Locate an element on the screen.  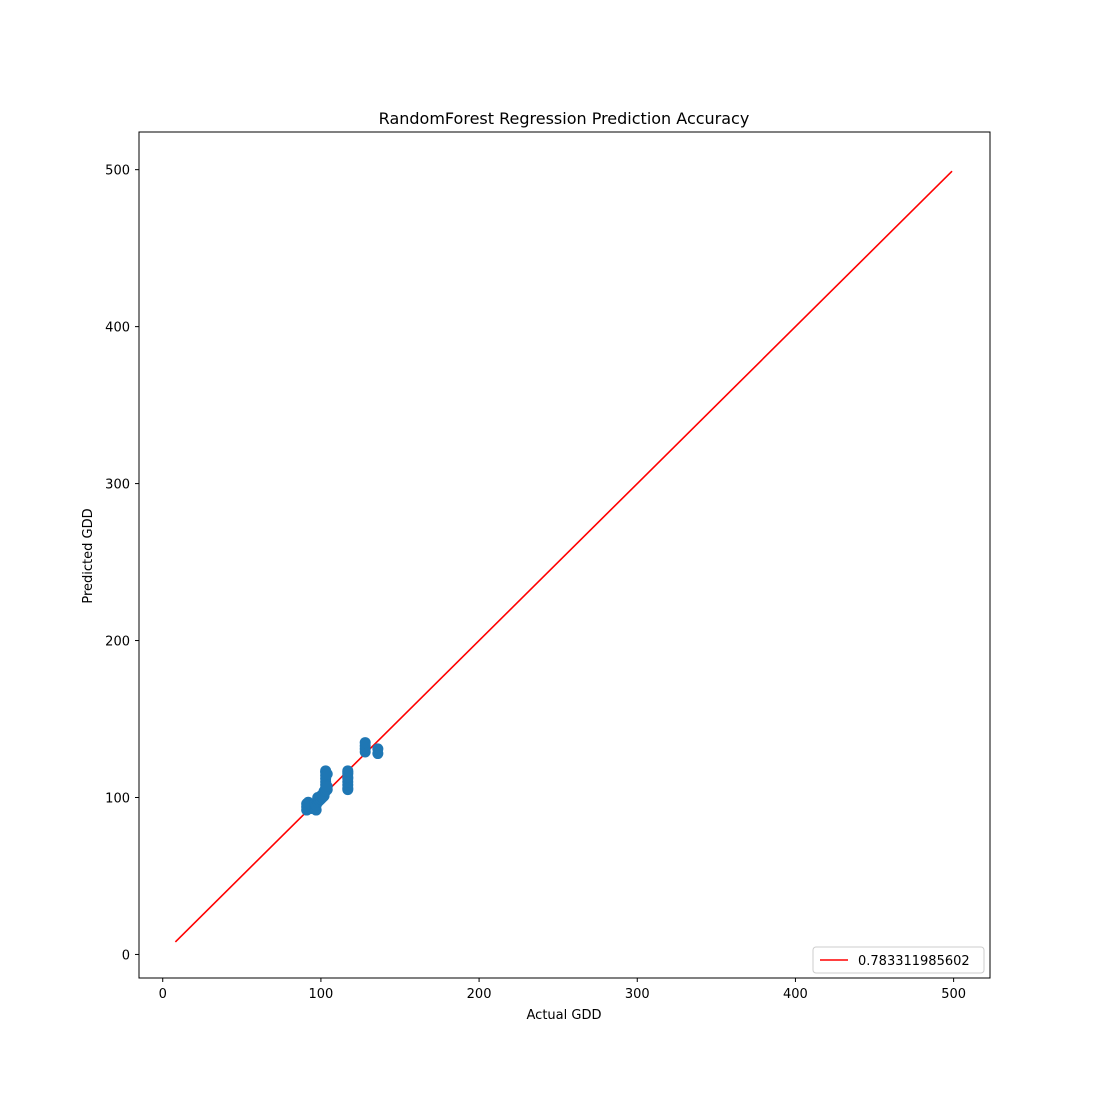
x-tick-label: 200 is located at coordinates (479, 994).